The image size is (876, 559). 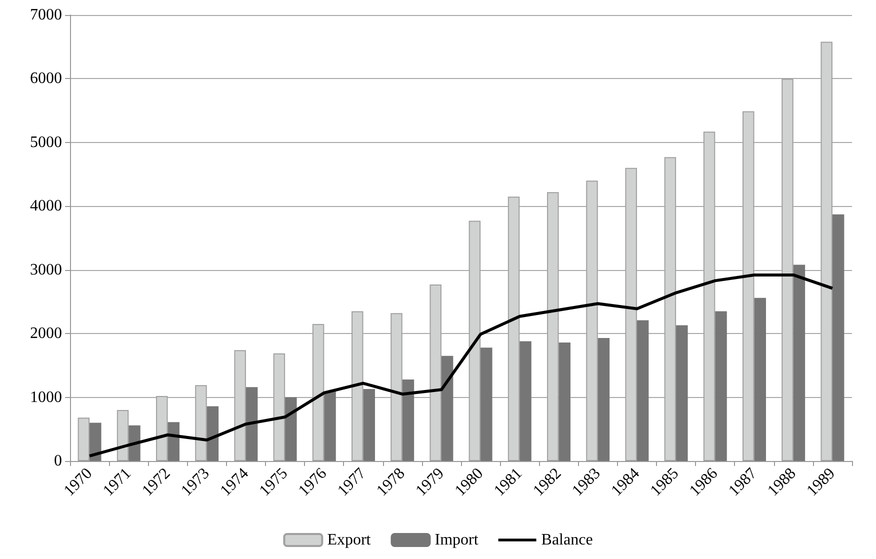 I want to click on y-tick-label: 3000, so click(x=46, y=269).